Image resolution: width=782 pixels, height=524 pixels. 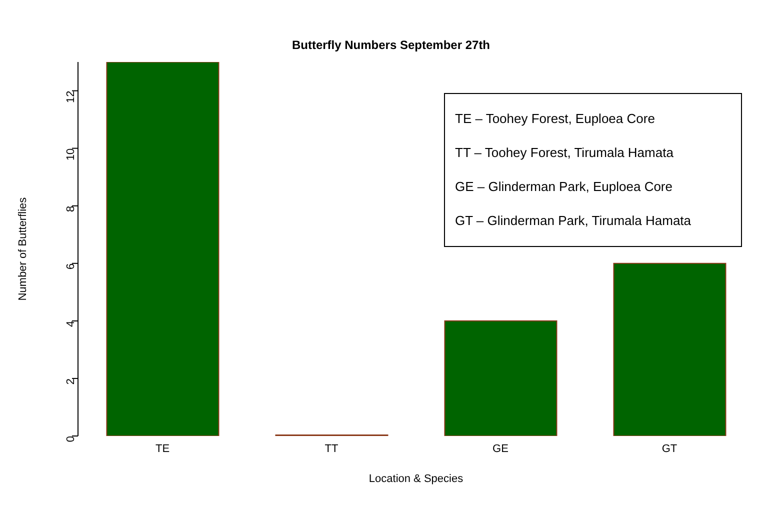 I want to click on y-tick-label: 4, so click(x=70, y=324).